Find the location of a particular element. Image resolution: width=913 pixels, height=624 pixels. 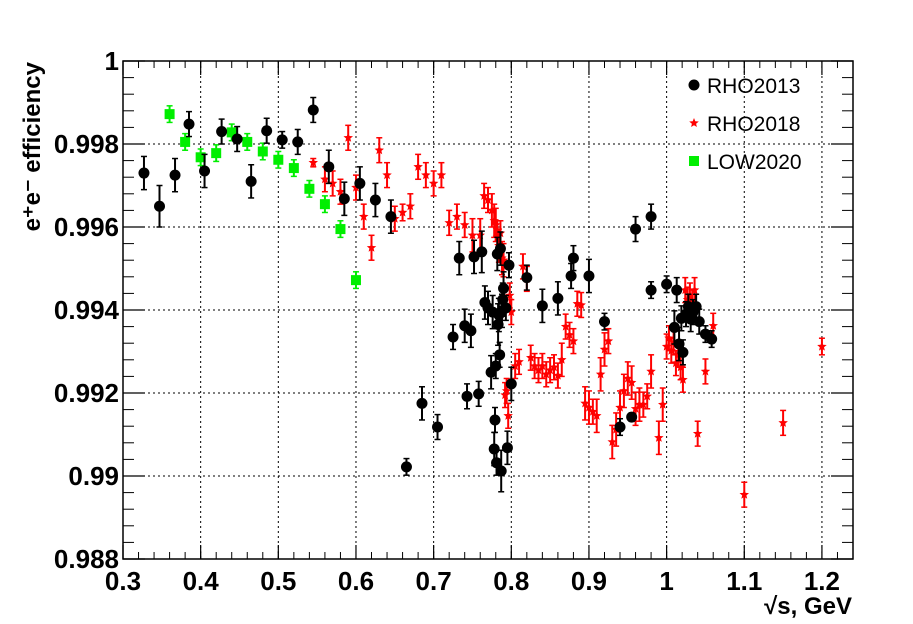

x-tick-label: 1 is located at coordinates (666, 581).